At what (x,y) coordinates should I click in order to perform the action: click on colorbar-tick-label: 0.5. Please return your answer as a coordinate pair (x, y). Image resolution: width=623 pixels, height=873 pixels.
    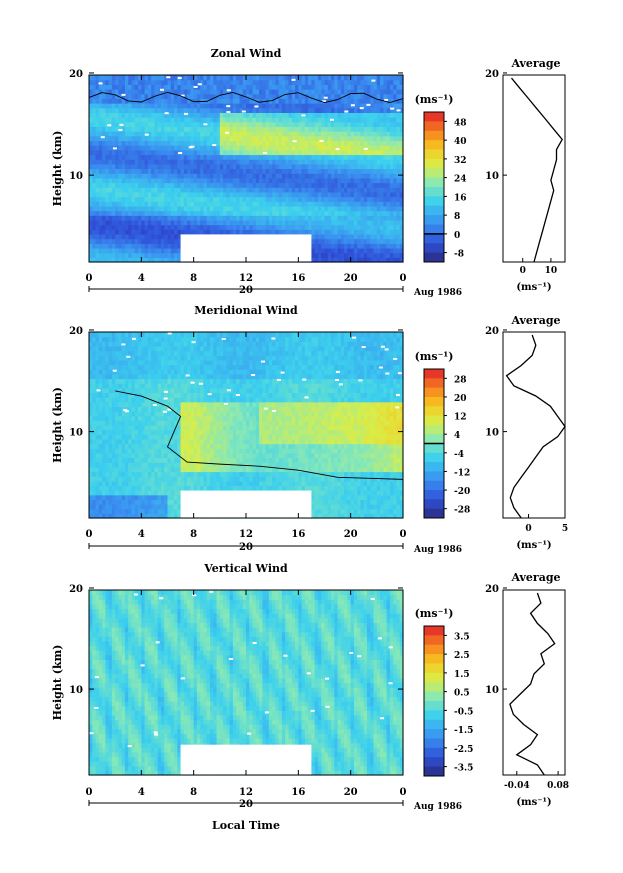
    Looking at the image, I should click on (462, 694).